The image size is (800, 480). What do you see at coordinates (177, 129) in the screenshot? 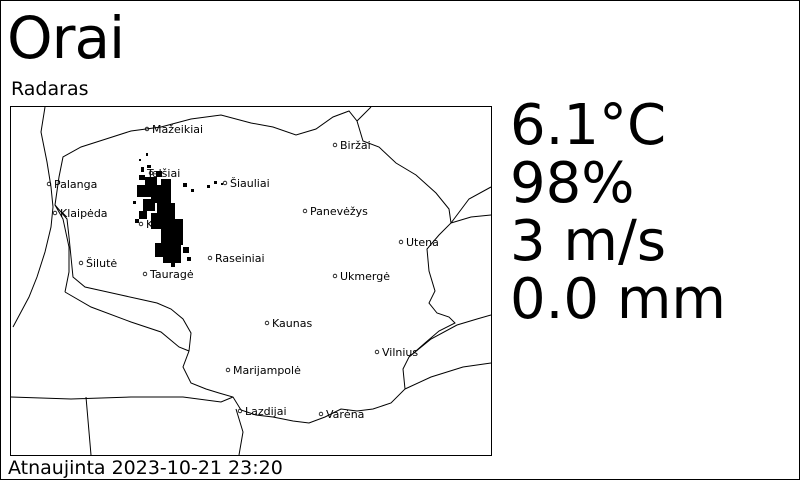
I see `city-label-mazeikiai: Mažeikiai` at bounding box center [177, 129].